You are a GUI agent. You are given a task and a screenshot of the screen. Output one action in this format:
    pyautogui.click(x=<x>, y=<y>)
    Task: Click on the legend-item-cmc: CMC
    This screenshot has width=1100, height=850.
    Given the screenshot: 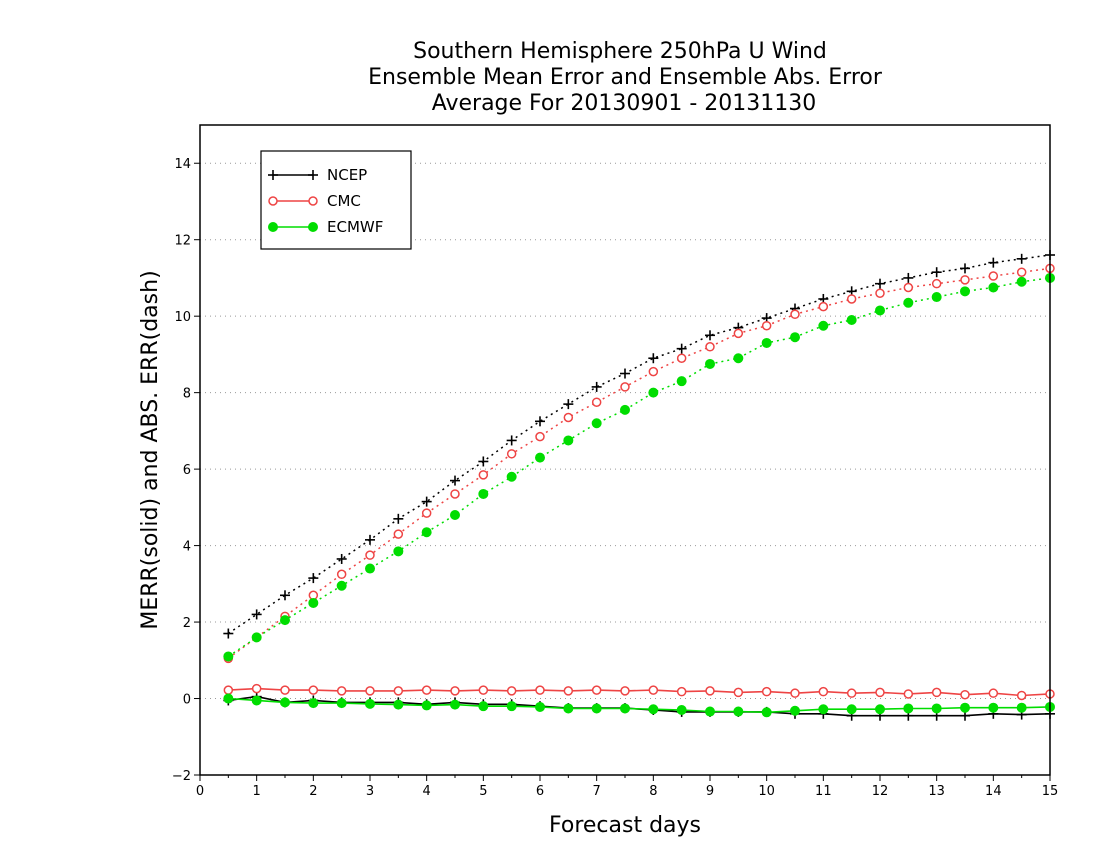 What is the action you would take?
    pyautogui.click(x=314, y=201)
    